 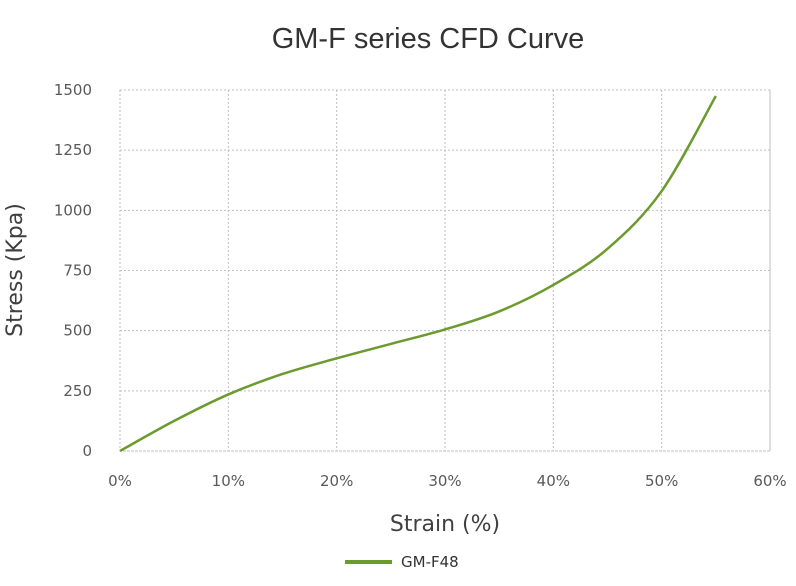 I want to click on y-tick-label: 750, so click(x=77, y=271).